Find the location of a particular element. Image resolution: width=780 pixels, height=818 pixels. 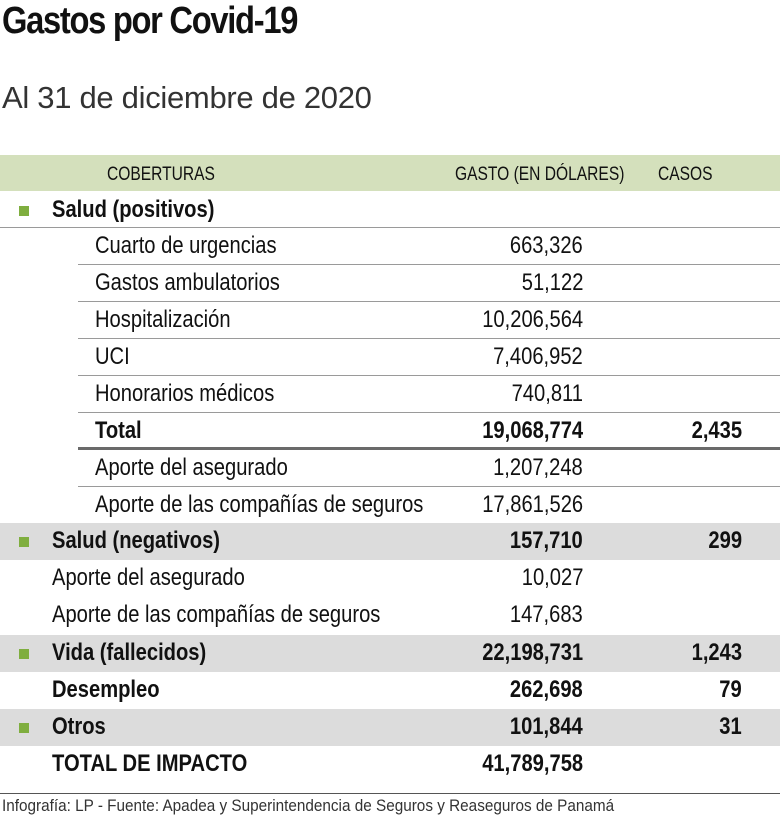

row-gasto: 10,027 is located at coordinates (552, 577).